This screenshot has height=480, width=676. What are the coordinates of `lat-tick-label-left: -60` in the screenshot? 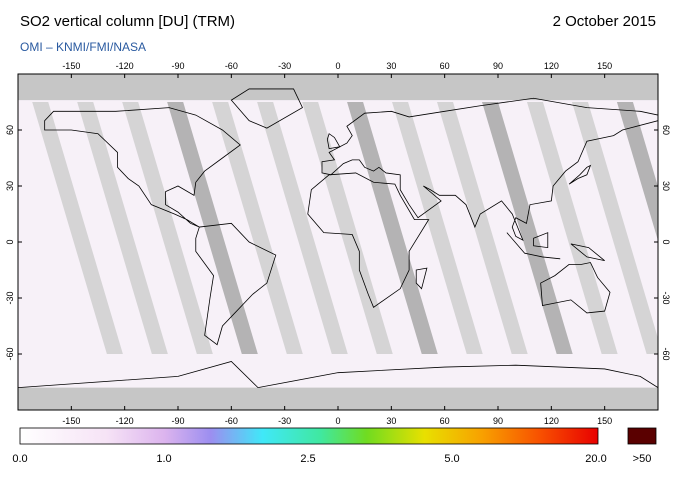 It's located at (10, 353).